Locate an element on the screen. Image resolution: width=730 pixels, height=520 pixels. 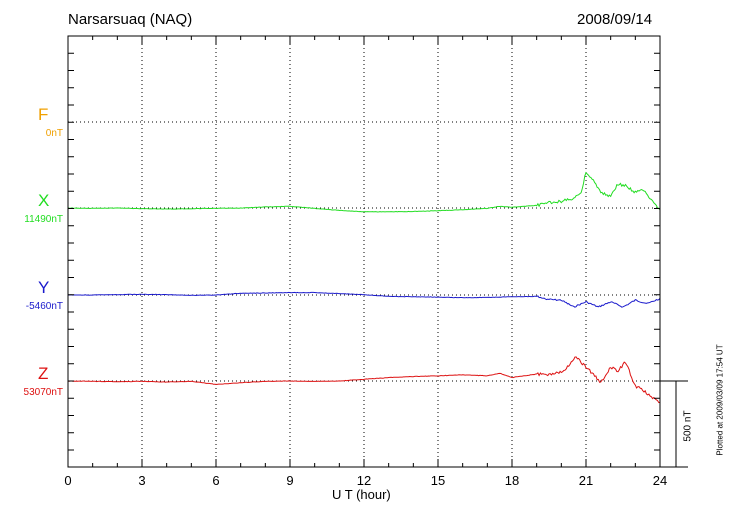
x-tick-label: 18 is located at coordinates (512, 480).